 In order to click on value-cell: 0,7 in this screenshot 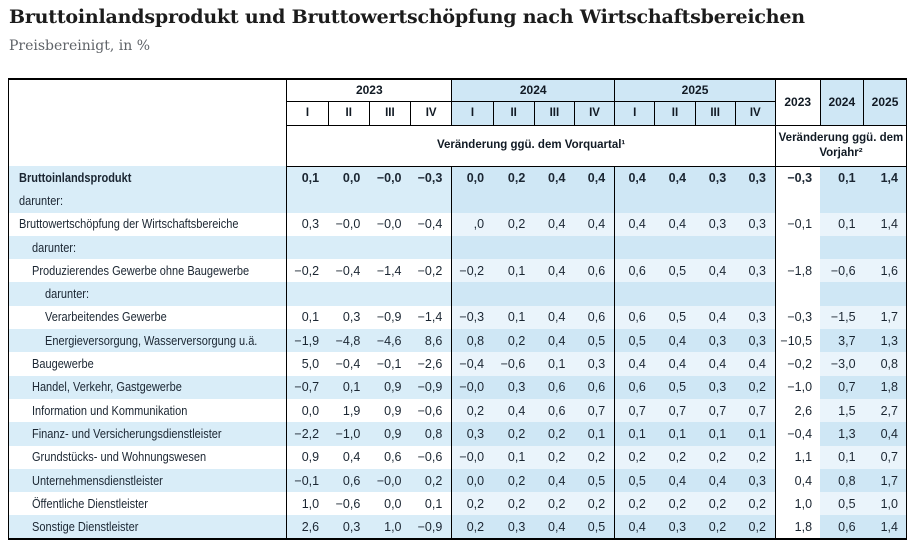, I will do `click(675, 410)`.